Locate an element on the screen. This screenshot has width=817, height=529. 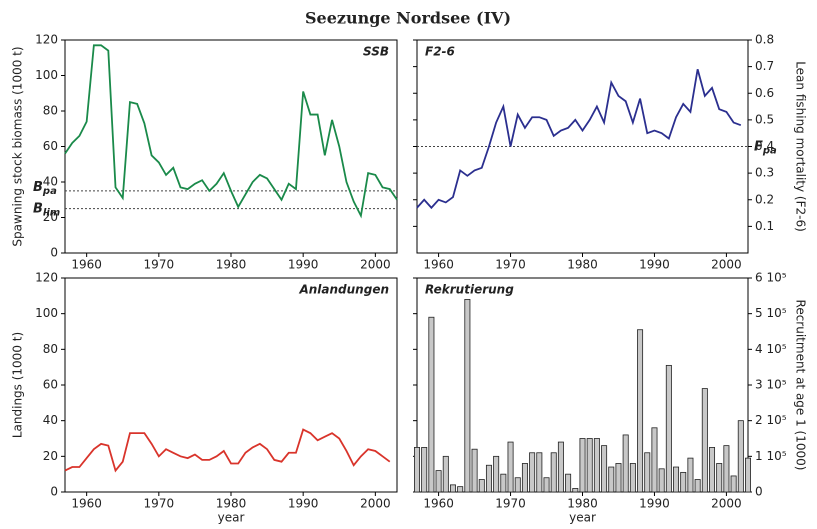
reference-label-main: F is located at coordinates (758, 146).